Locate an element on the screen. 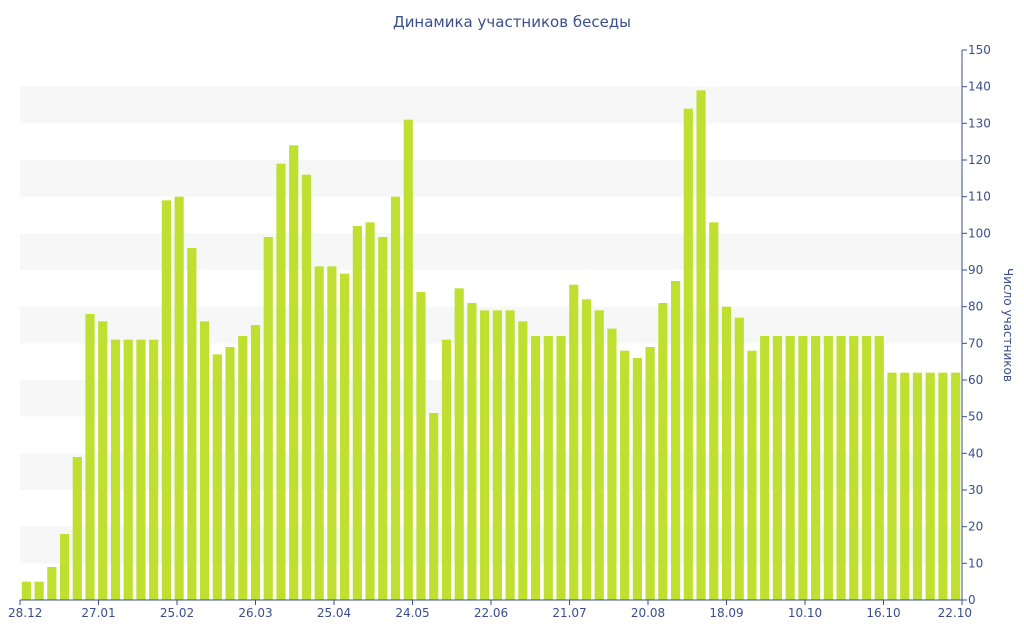 The image size is (1024, 640). y-tick-label: 100 is located at coordinates (979, 233).